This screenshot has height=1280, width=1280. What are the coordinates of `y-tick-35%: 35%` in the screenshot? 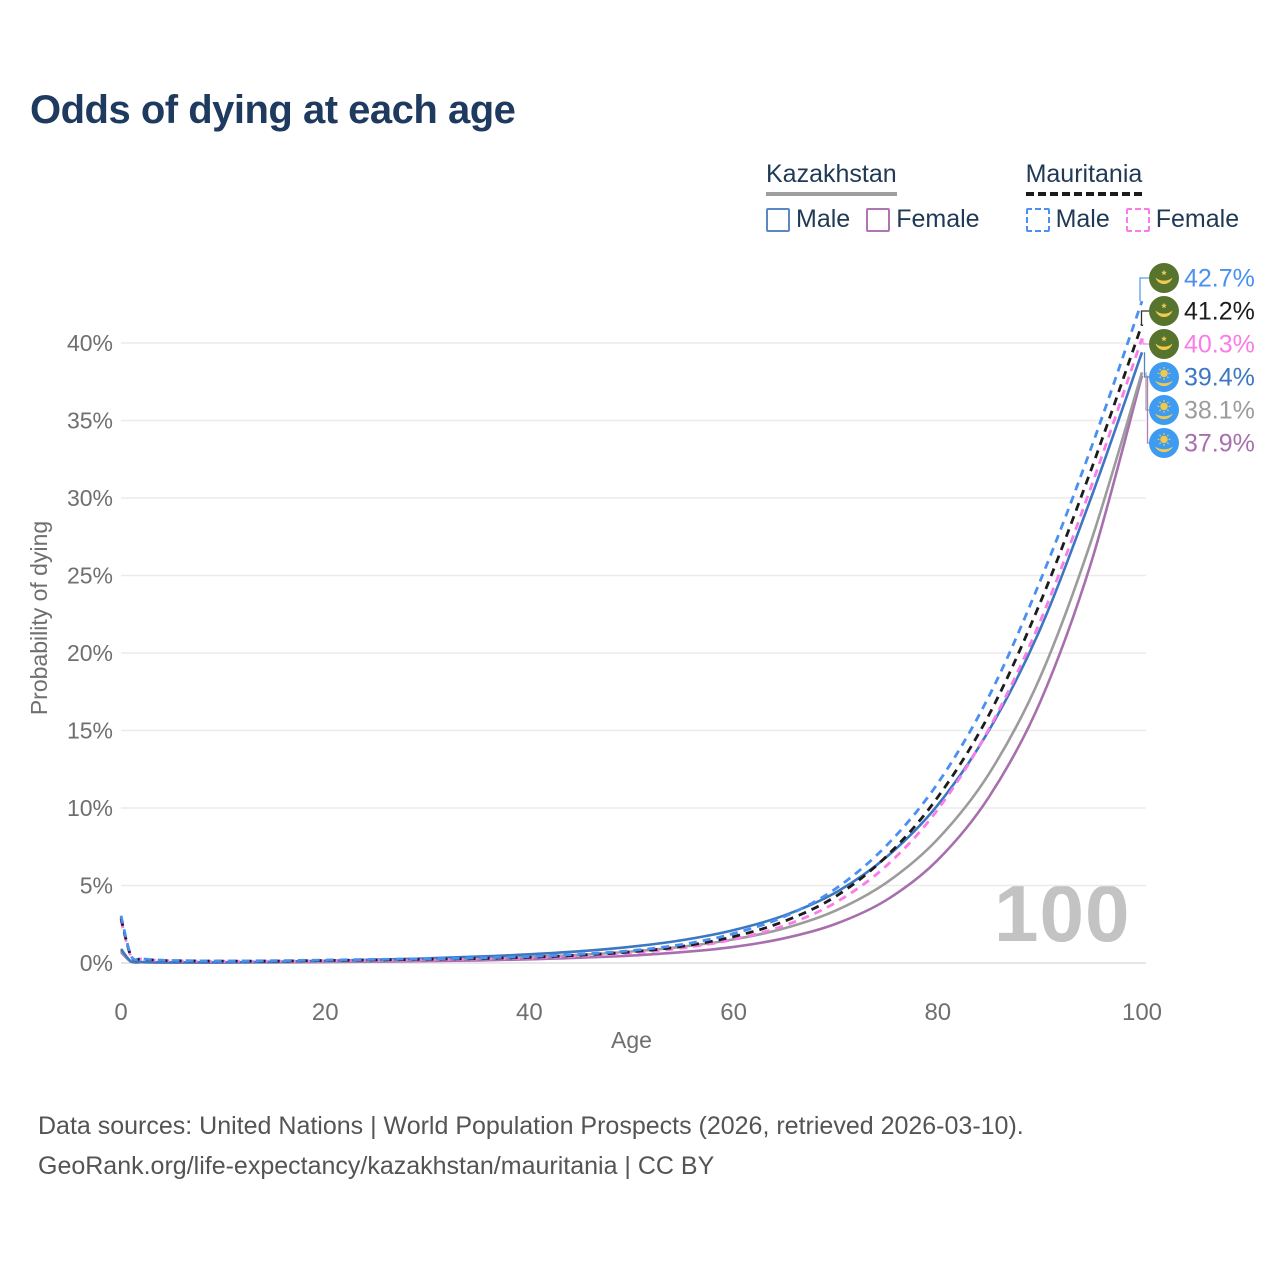 It's located at (90, 421).